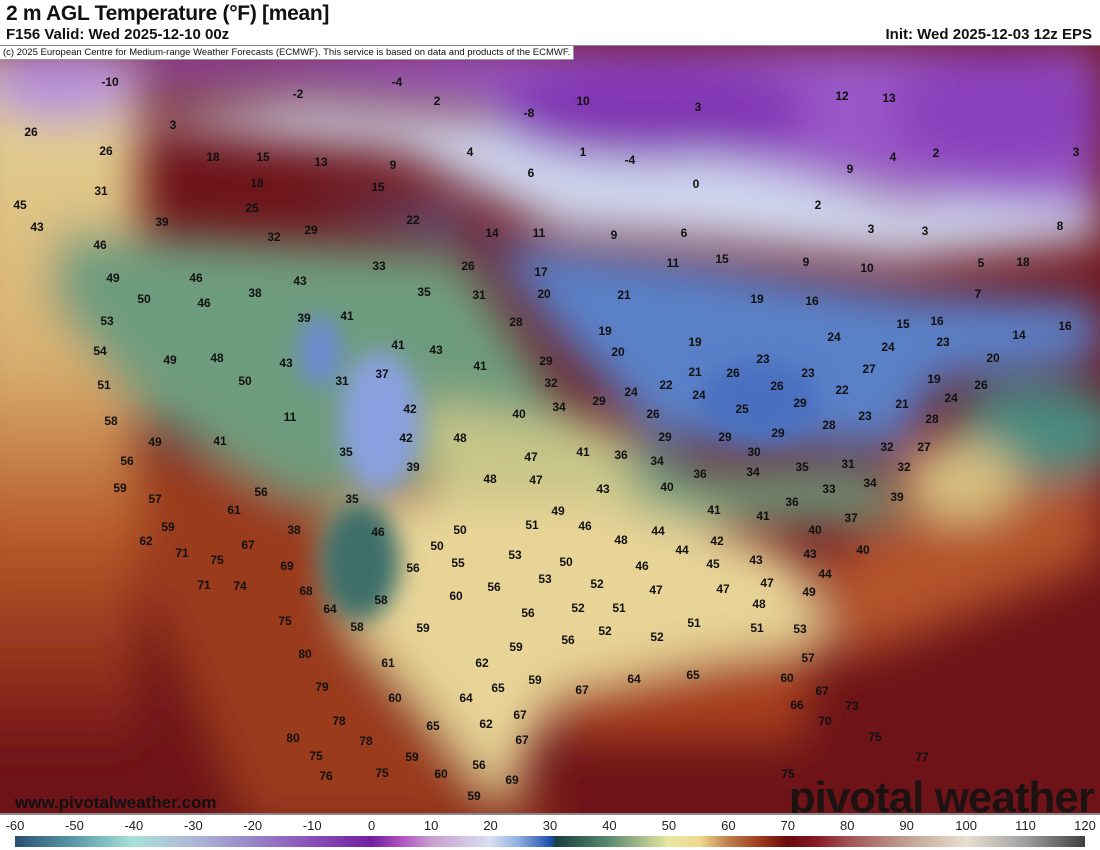 This screenshot has width=1100, height=850. I want to click on temperature-label: 57, so click(808, 658).